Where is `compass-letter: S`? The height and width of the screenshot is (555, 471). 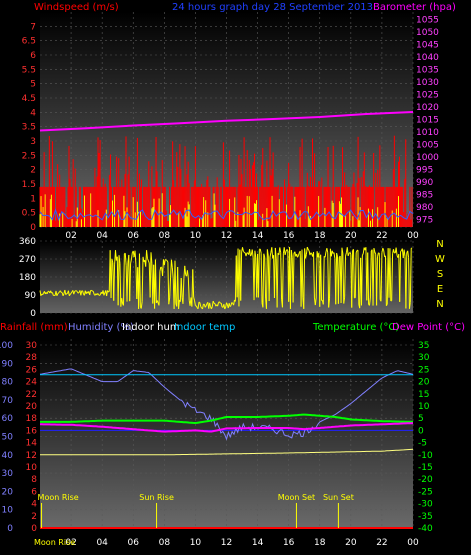
compass-letter: S is located at coordinates (440, 274).